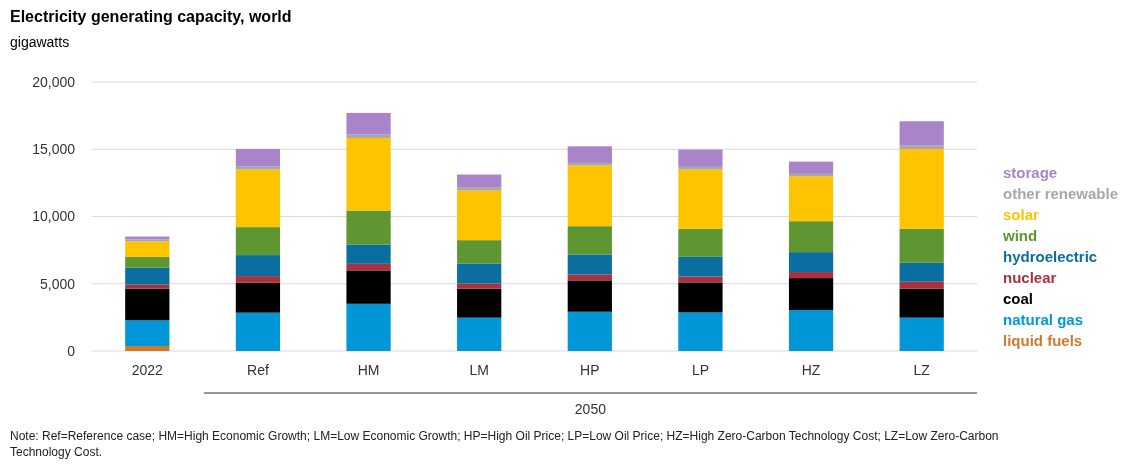 This screenshot has height=466, width=1148. I want to click on x-tick-label: Ref, so click(258, 370).